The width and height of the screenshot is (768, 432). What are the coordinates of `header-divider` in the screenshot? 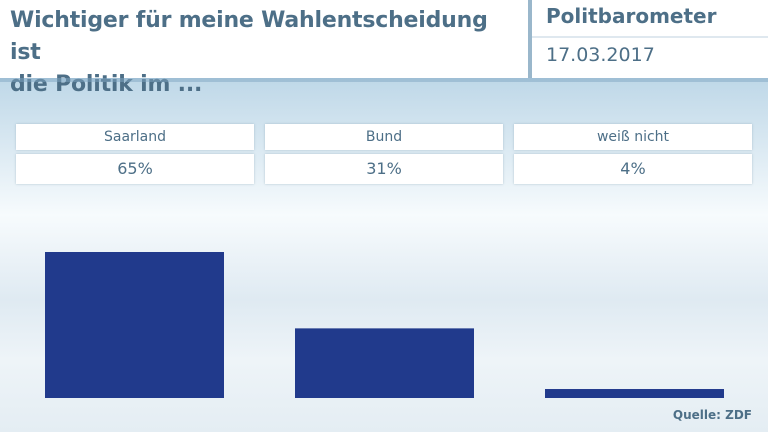 It's located at (384, 80).